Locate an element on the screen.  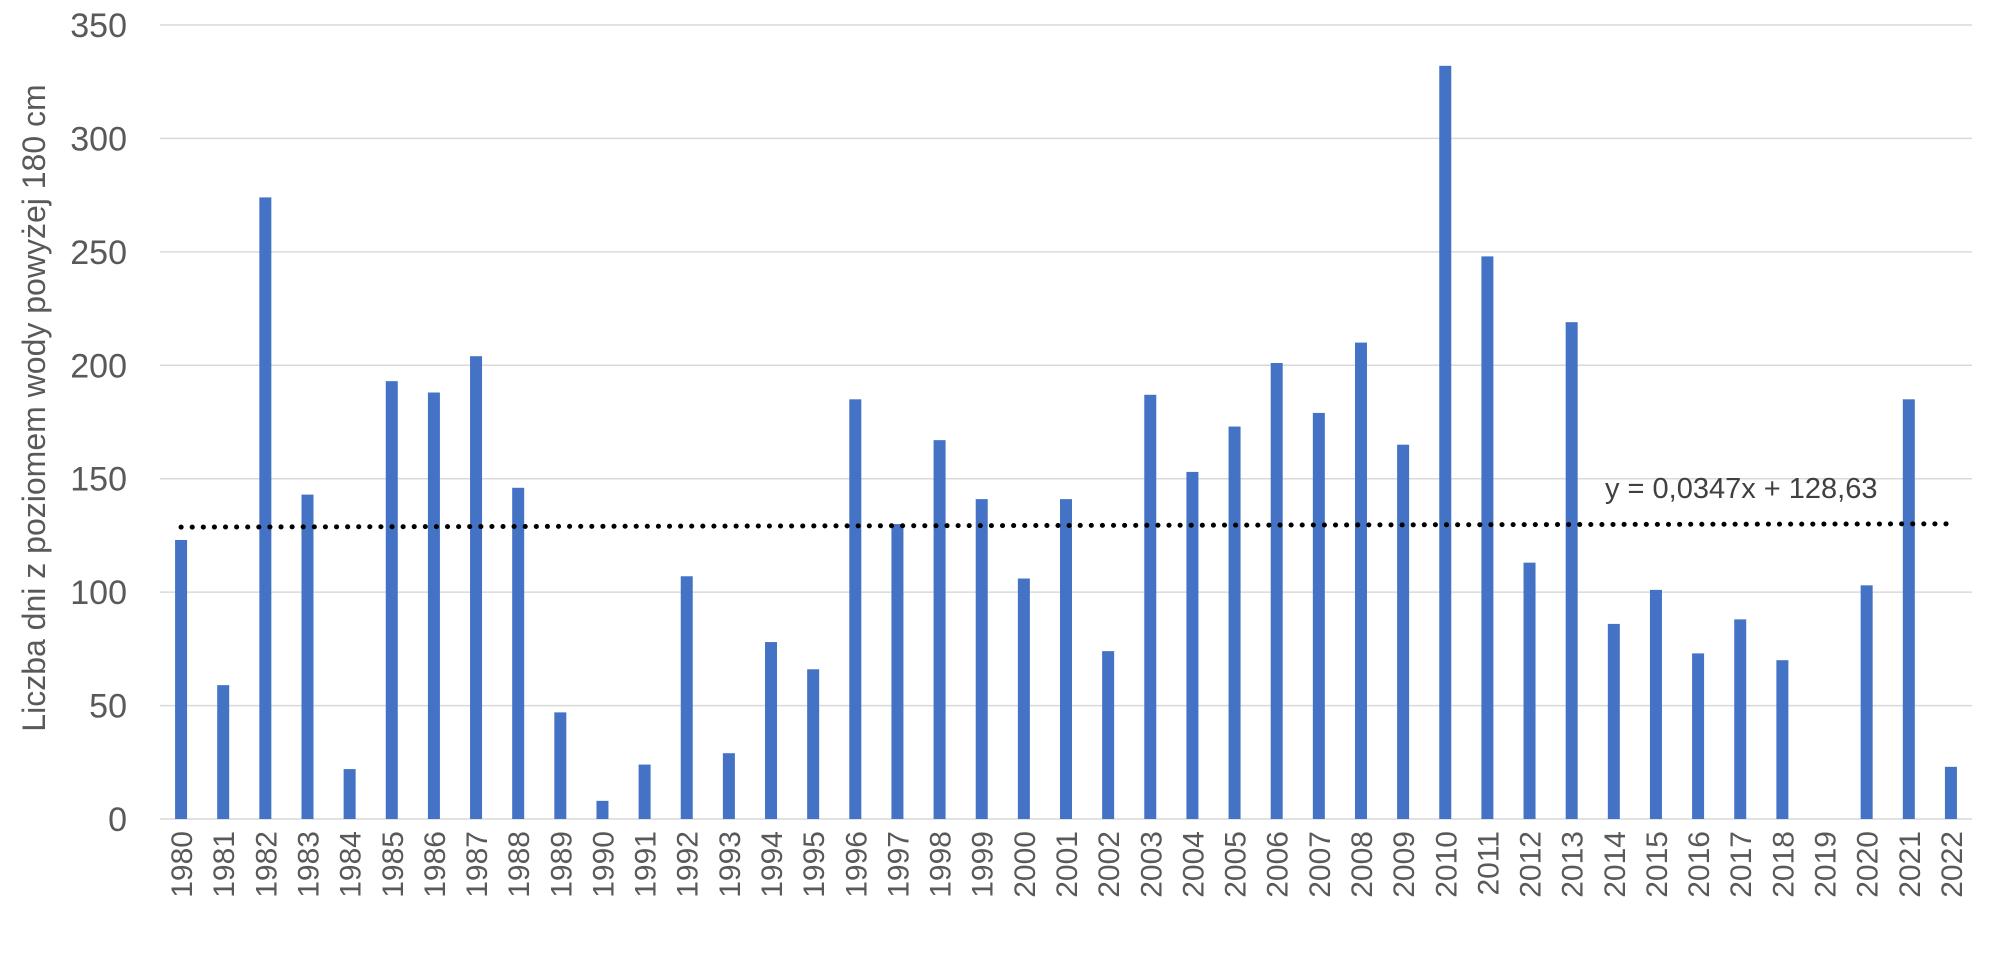
bar-2017 is located at coordinates (1740, 719).